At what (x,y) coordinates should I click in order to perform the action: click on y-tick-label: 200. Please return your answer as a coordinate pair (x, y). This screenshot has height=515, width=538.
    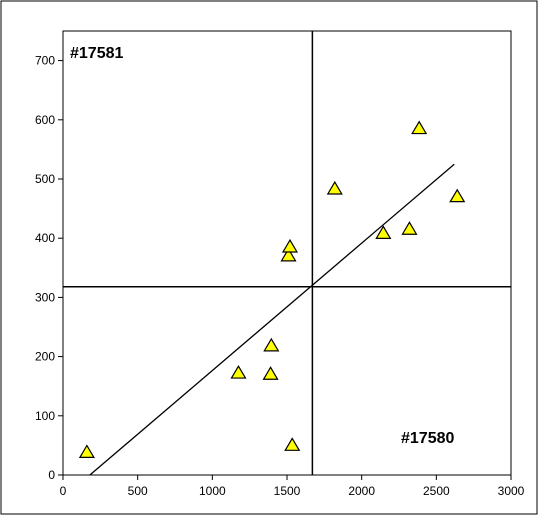
    Looking at the image, I should click on (45, 357).